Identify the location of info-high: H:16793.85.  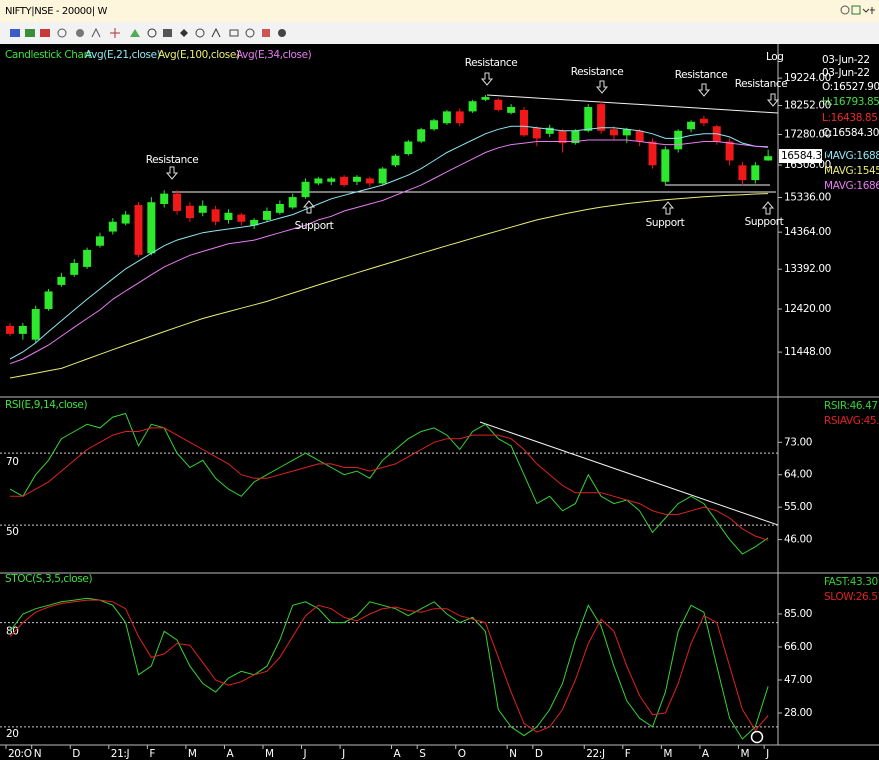
(850, 102).